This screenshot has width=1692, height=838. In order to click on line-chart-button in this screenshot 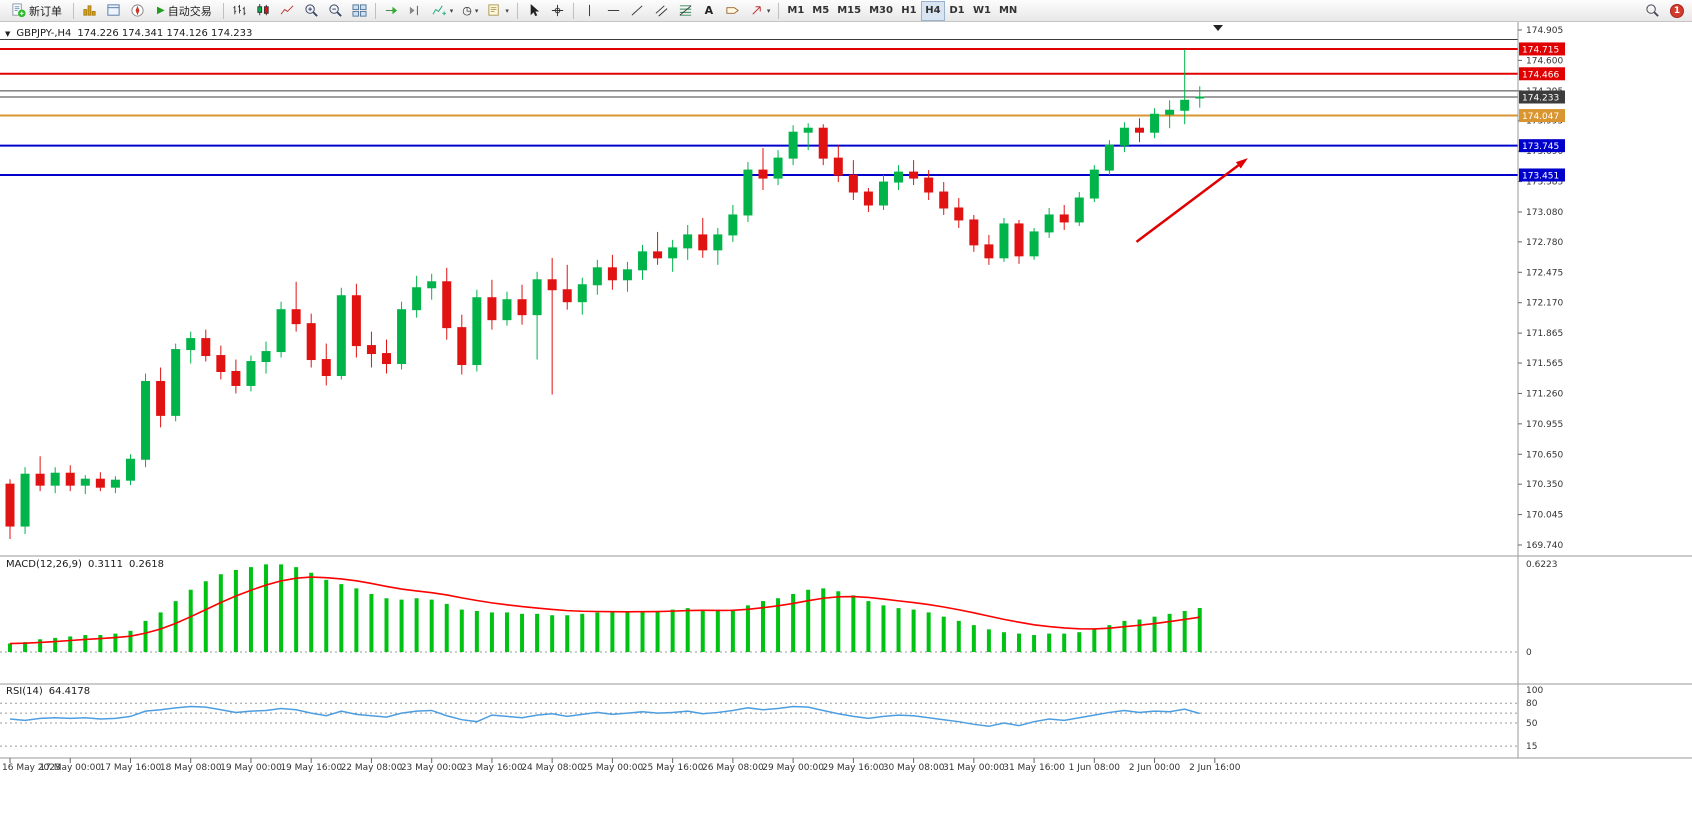, I will do `click(287, 11)`.